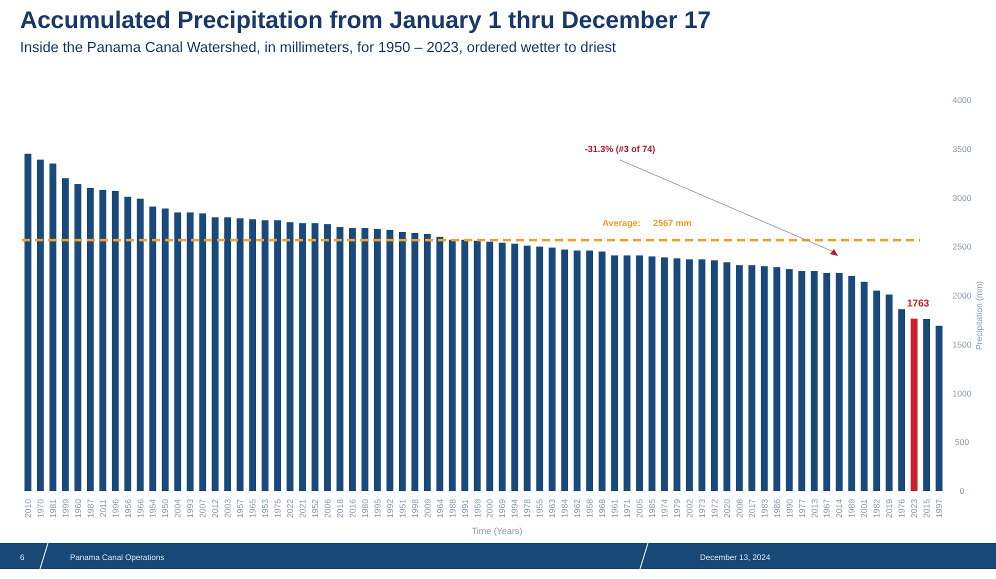 This screenshot has height=579, width=996. I want to click on y-tick-label: 1000, so click(962, 393).